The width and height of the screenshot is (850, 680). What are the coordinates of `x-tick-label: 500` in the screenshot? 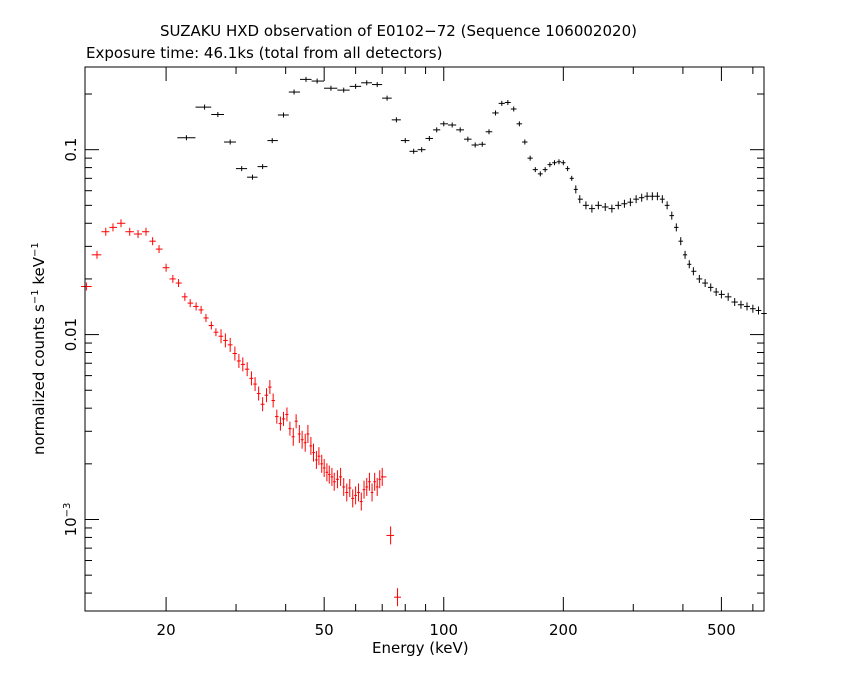 It's located at (721, 630).